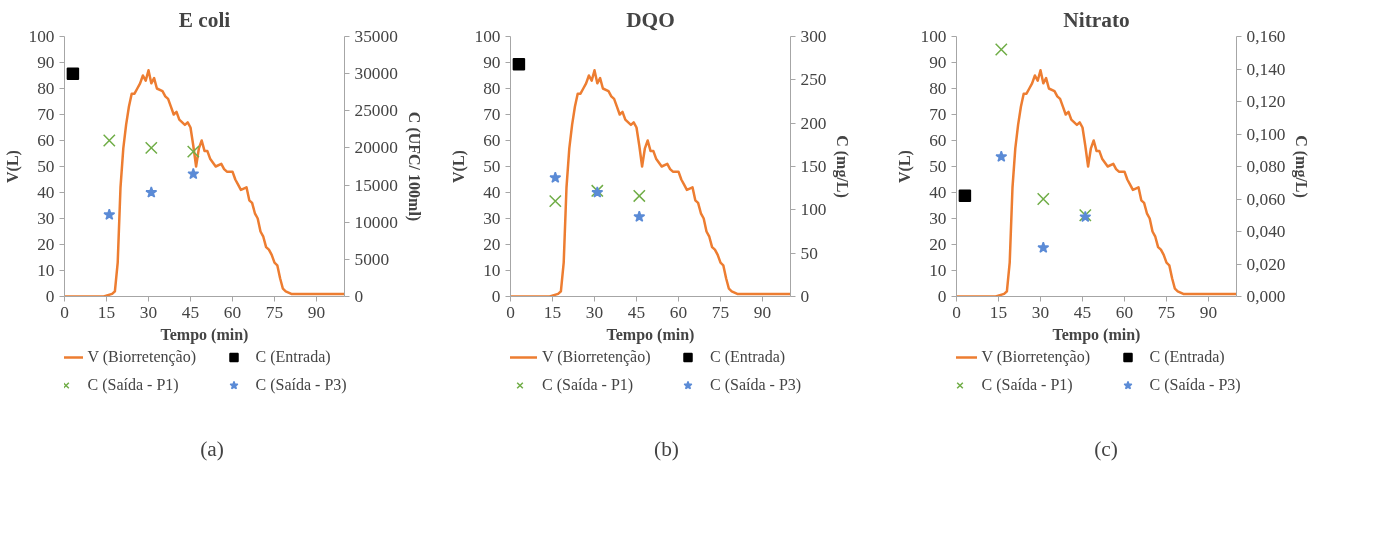 This screenshot has width=1378, height=554. I want to click on y2-axis-title: C (mg/L), so click(842, 166).